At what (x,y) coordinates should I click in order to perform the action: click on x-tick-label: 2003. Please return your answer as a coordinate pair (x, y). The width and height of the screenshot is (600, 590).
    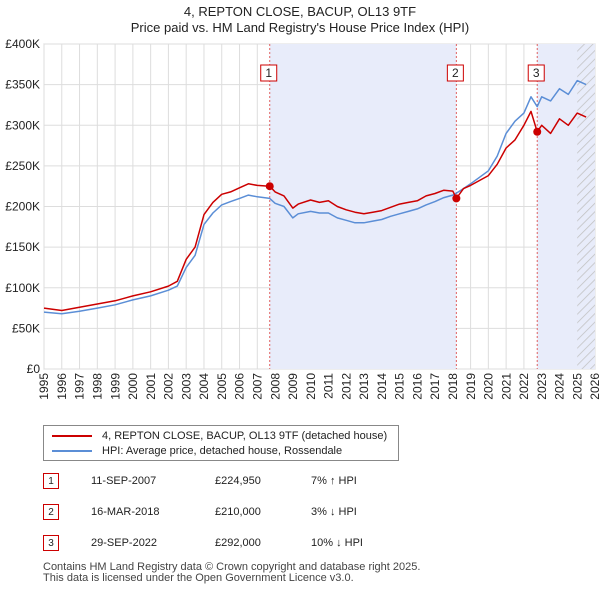
    Looking at the image, I should click on (186, 386).